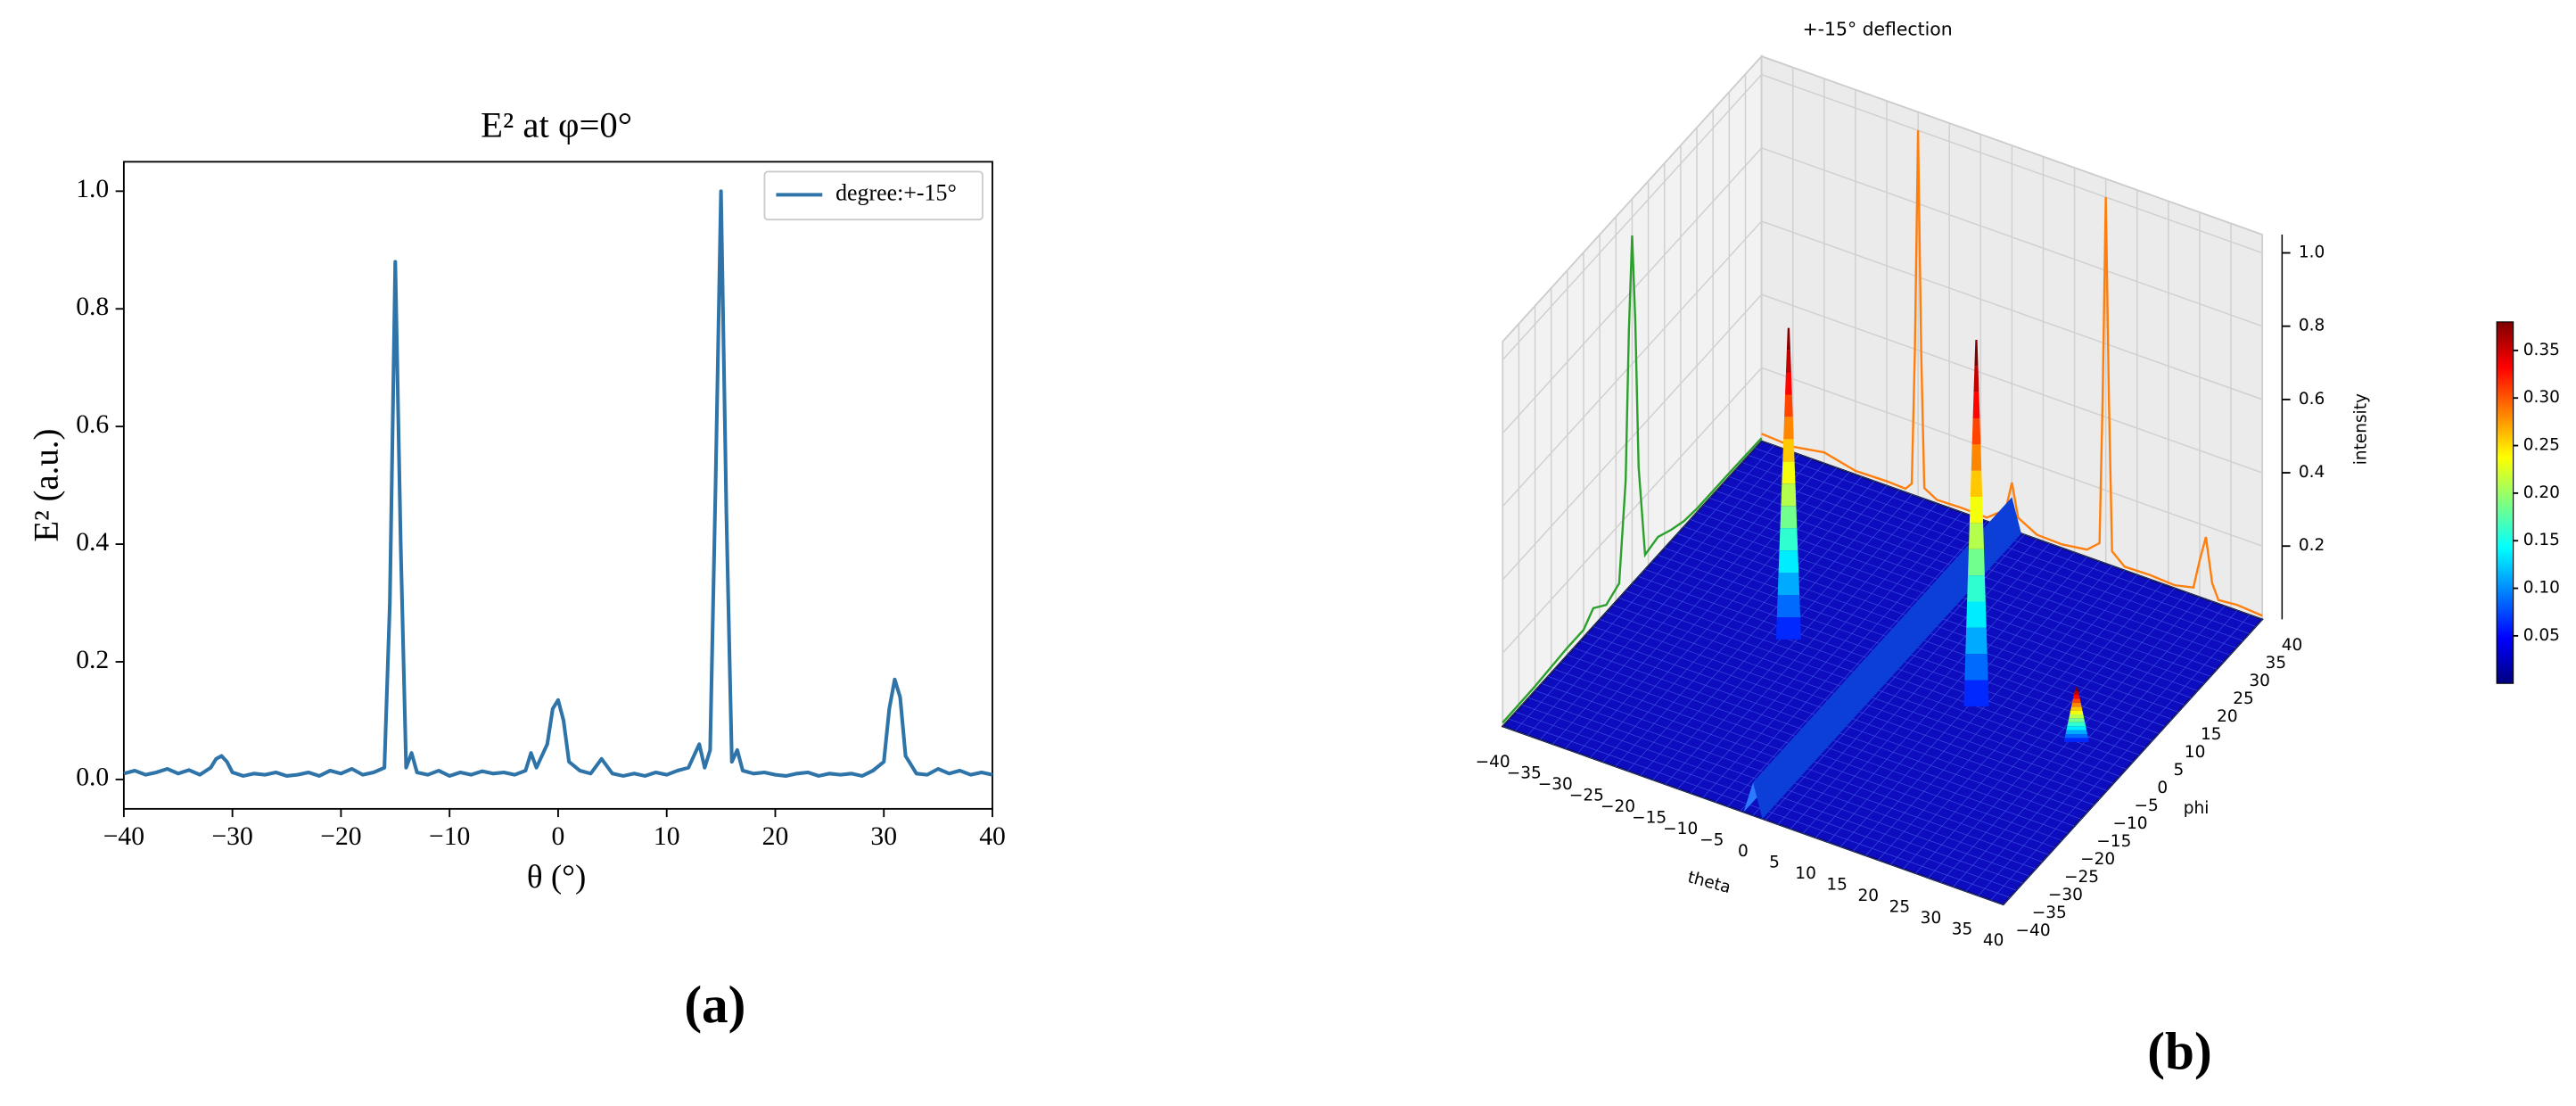 Image resolution: width=2576 pixels, height=1106 pixels. What do you see at coordinates (2197, 809) in the screenshot?
I see `y-axis-label: phi` at bounding box center [2197, 809].